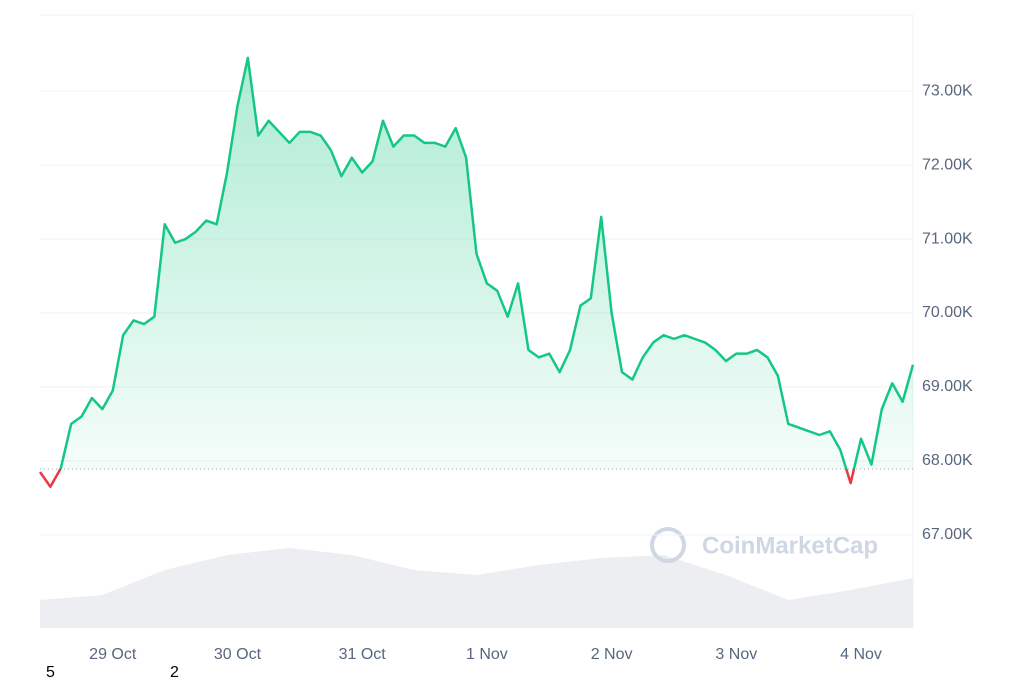 Image resolution: width=1024 pixels, height=688 pixels. I want to click on y-tick-label: 70.00K, so click(947, 312).